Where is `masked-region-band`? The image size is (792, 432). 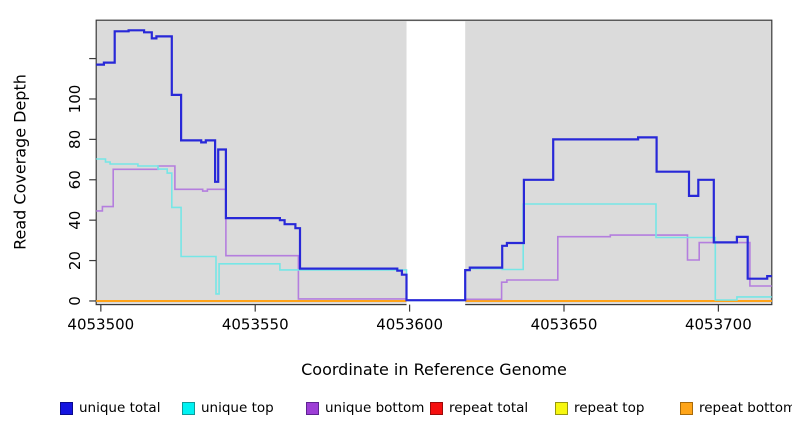 masked-region-band is located at coordinates (436, 164).